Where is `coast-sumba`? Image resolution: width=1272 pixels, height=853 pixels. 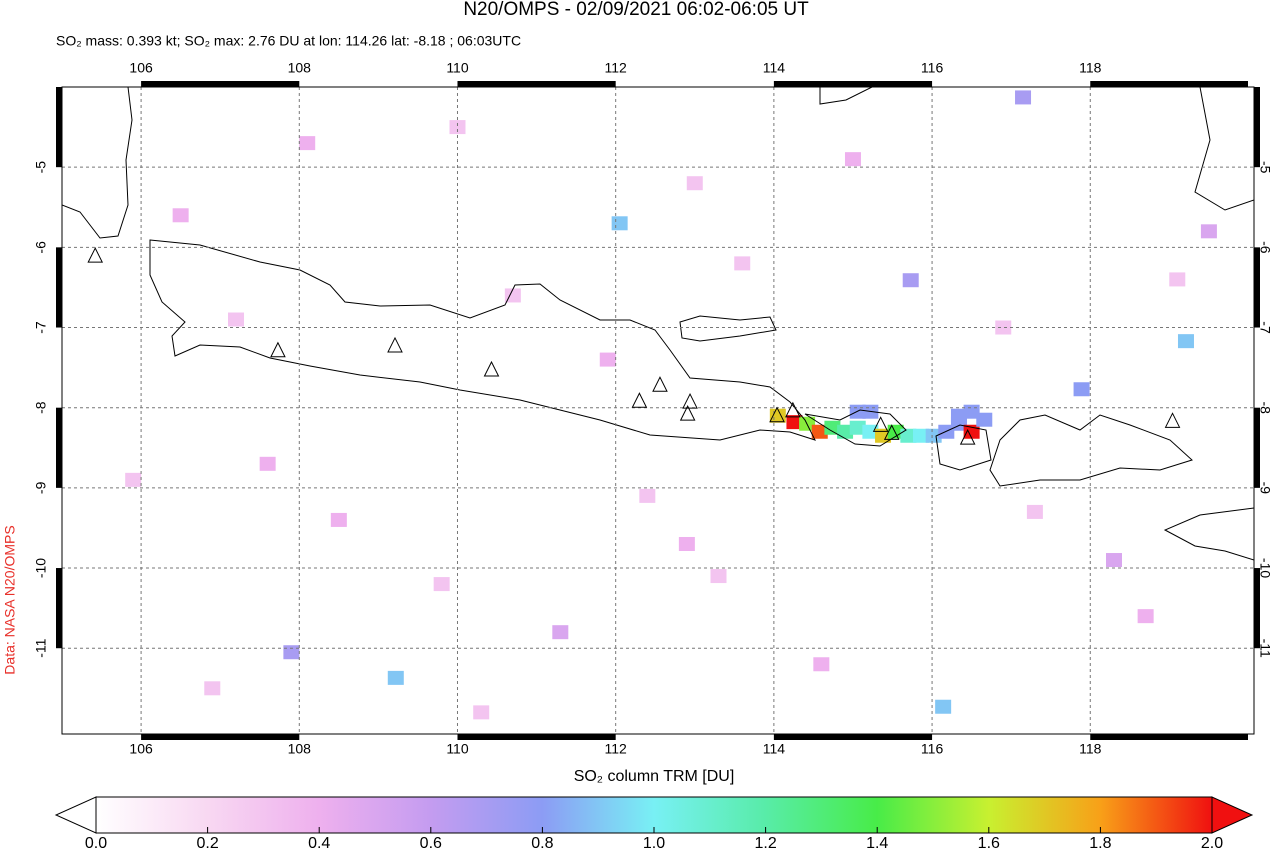 coast-sumba is located at coordinates (1208, 534).